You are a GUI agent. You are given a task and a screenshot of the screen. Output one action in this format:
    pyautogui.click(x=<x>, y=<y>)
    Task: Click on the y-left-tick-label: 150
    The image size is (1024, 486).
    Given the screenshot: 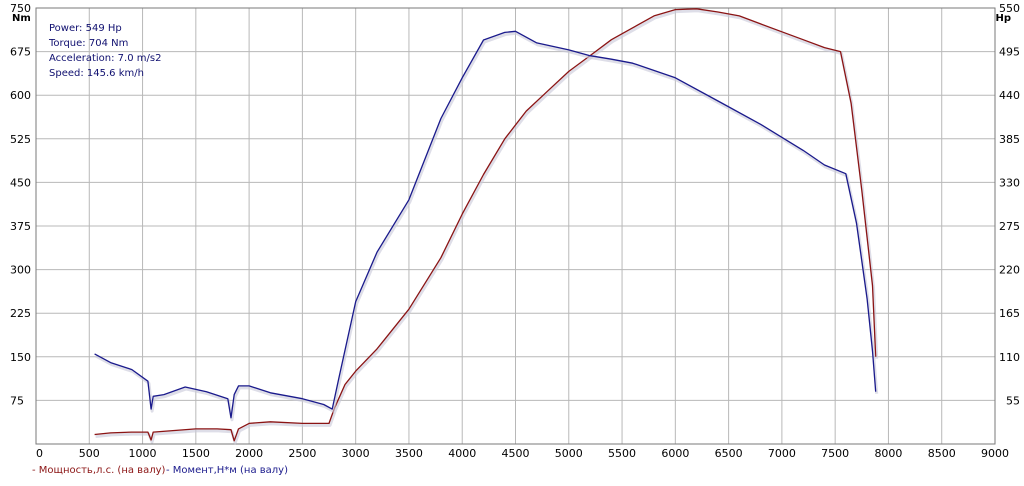 What is the action you would take?
    pyautogui.click(x=20, y=357)
    